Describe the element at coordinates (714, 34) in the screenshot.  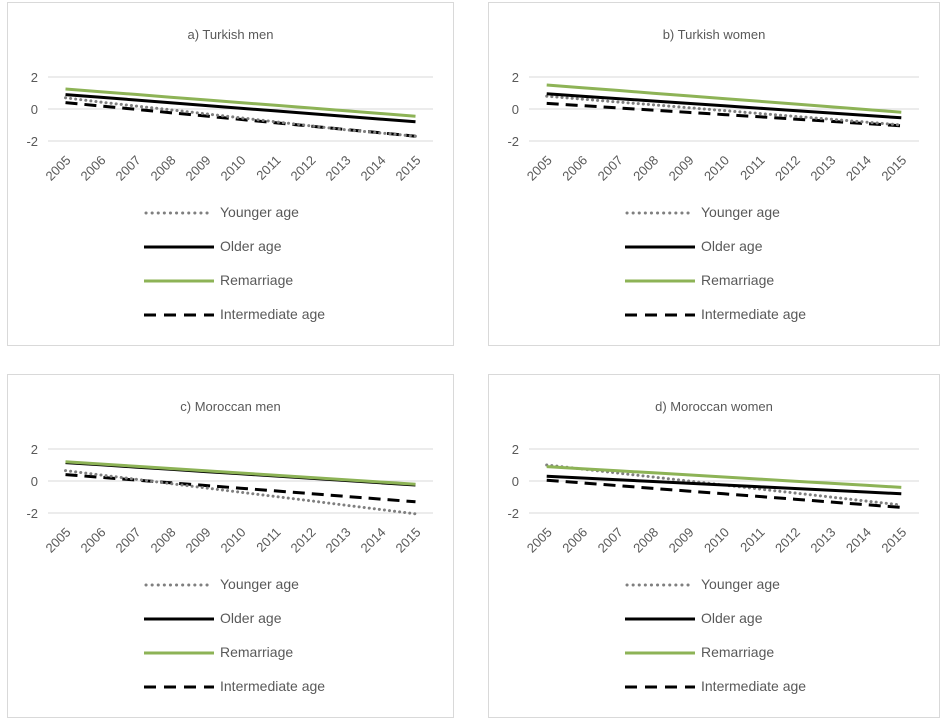
I see `chart-title: b) Turkish women` at that location.